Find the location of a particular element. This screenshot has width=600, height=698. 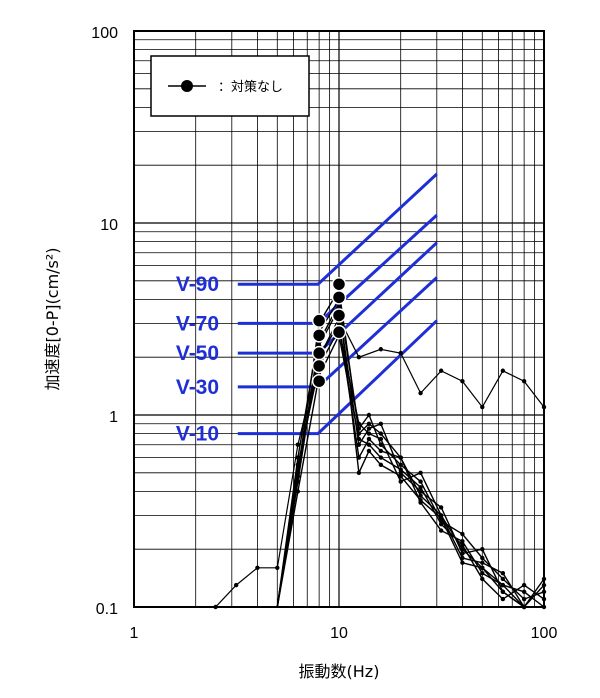

guide-label: V-90 is located at coordinates (197, 284).